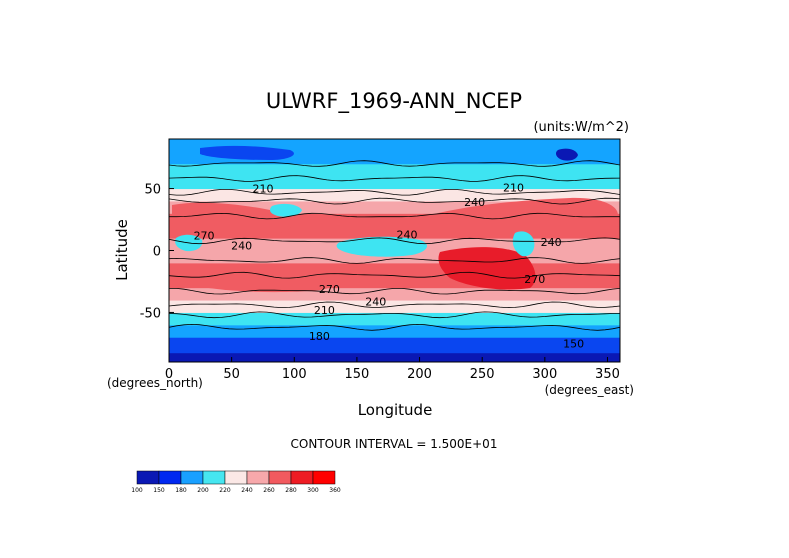  I want to click on contour-label: 150, so click(573, 343).